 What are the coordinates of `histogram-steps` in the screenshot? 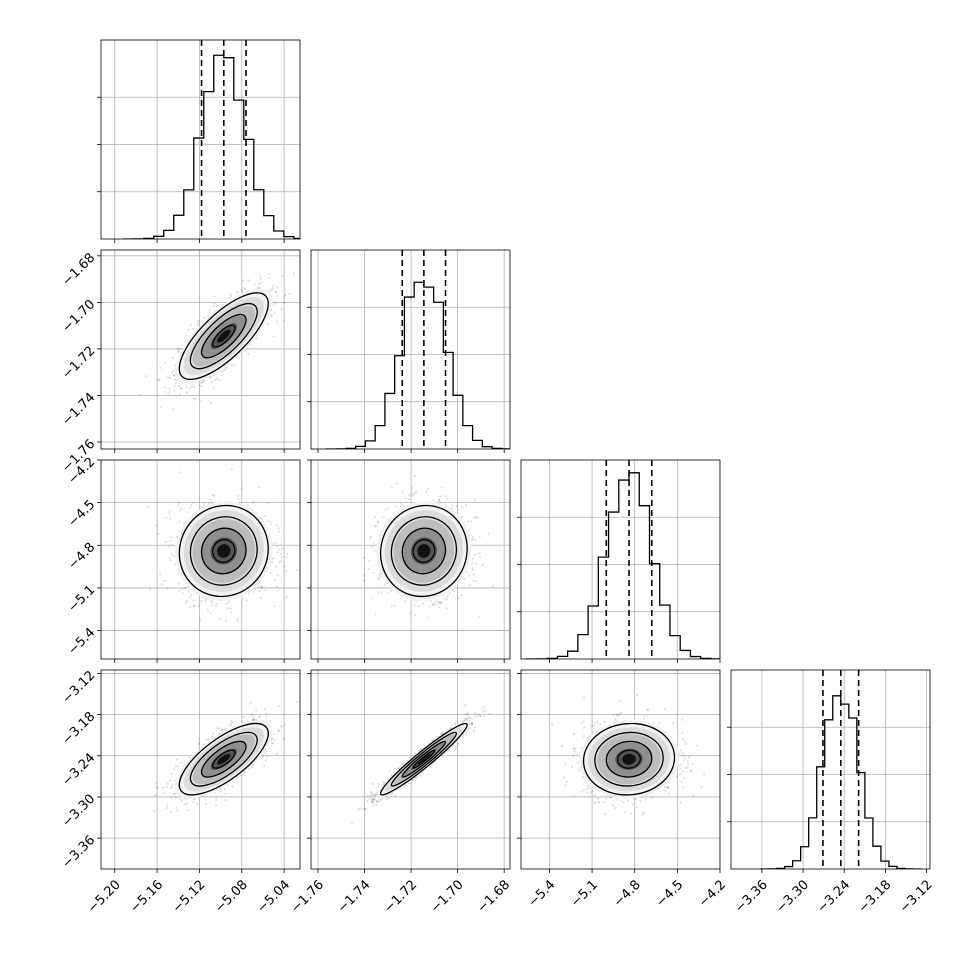 It's located at (211, 146).